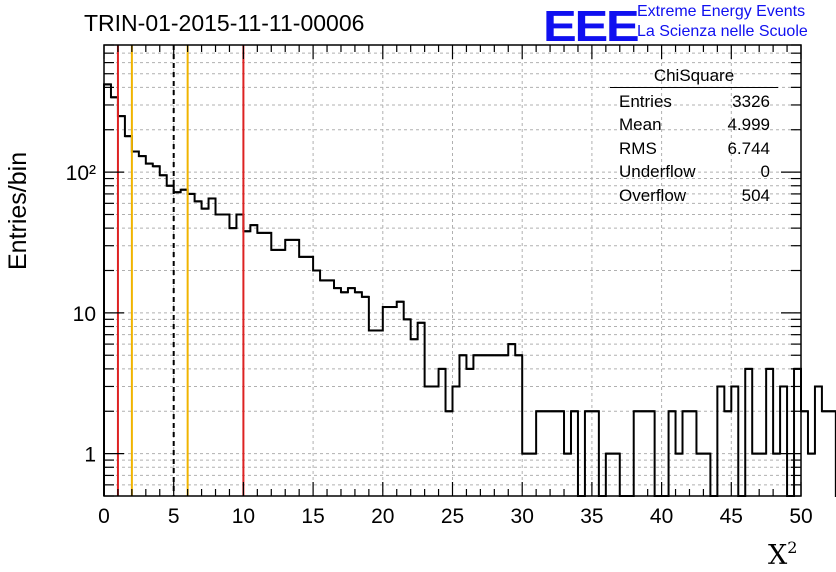  I want to click on x-tick-label: 45, so click(731, 516).